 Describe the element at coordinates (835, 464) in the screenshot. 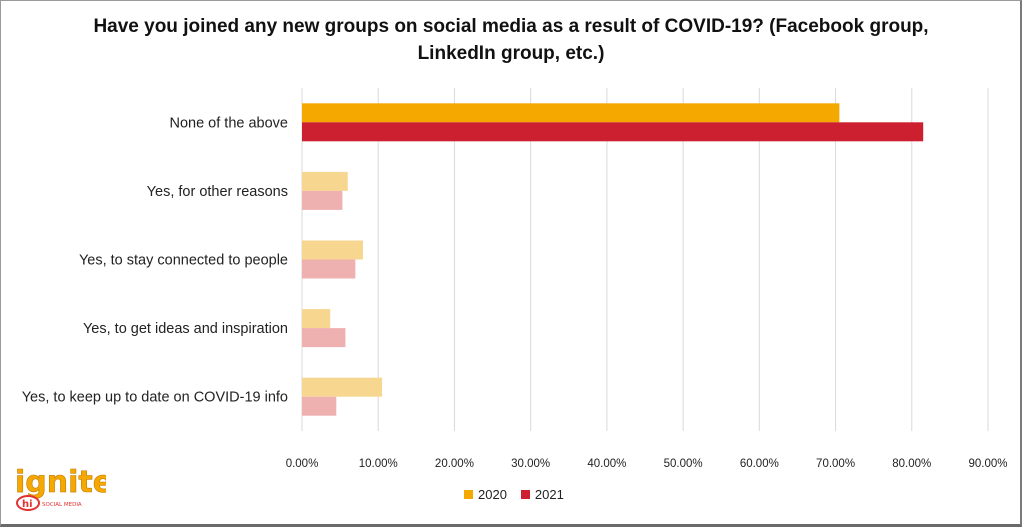

I see `x-tick-label-7: 70.00%` at that location.